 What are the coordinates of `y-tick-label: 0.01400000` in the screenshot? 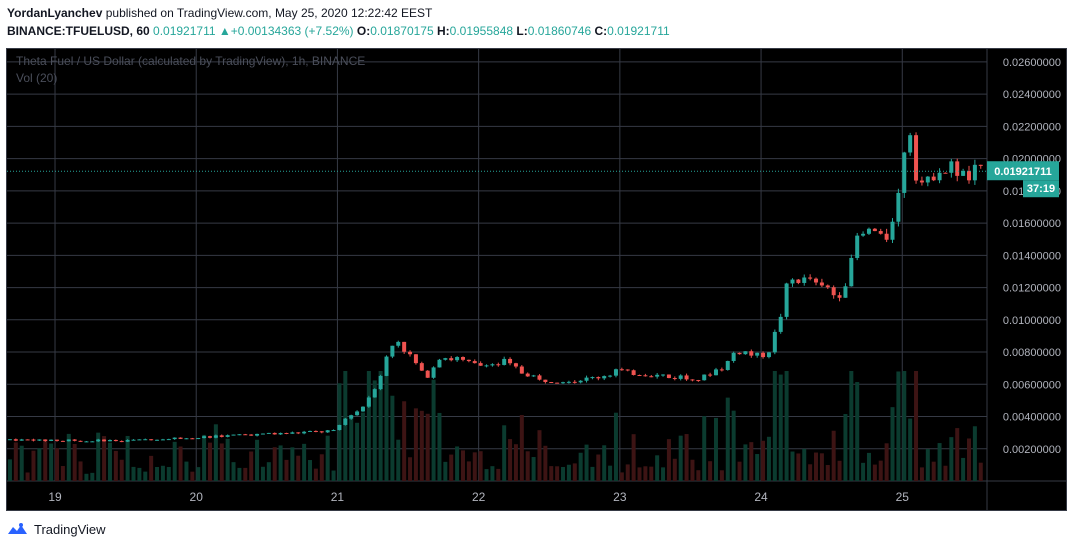 It's located at (1032, 256).